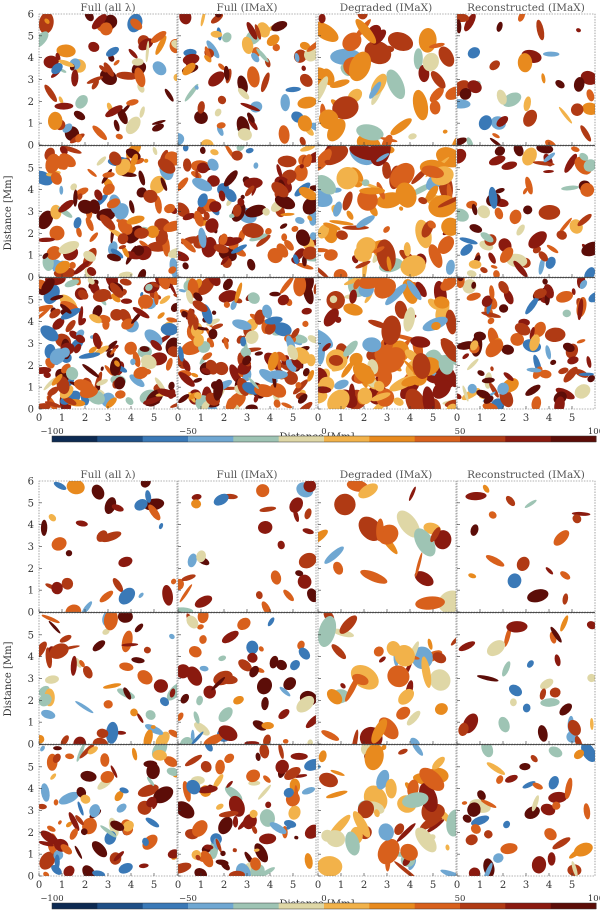  Describe the element at coordinates (108, 678) in the screenshot. I see `heatmap-panel-r2-c1` at that location.